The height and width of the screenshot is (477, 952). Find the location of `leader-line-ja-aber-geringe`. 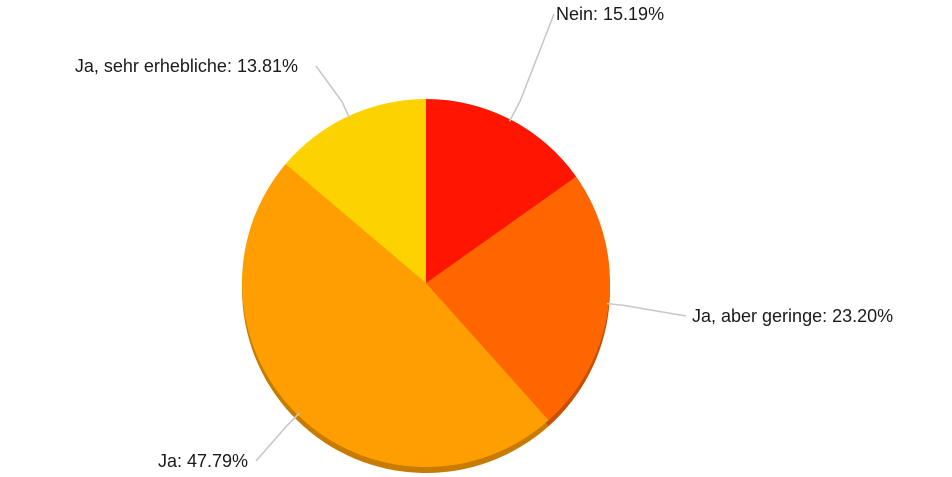

leader-line-ja-aber-geringe is located at coordinates (646, 309).